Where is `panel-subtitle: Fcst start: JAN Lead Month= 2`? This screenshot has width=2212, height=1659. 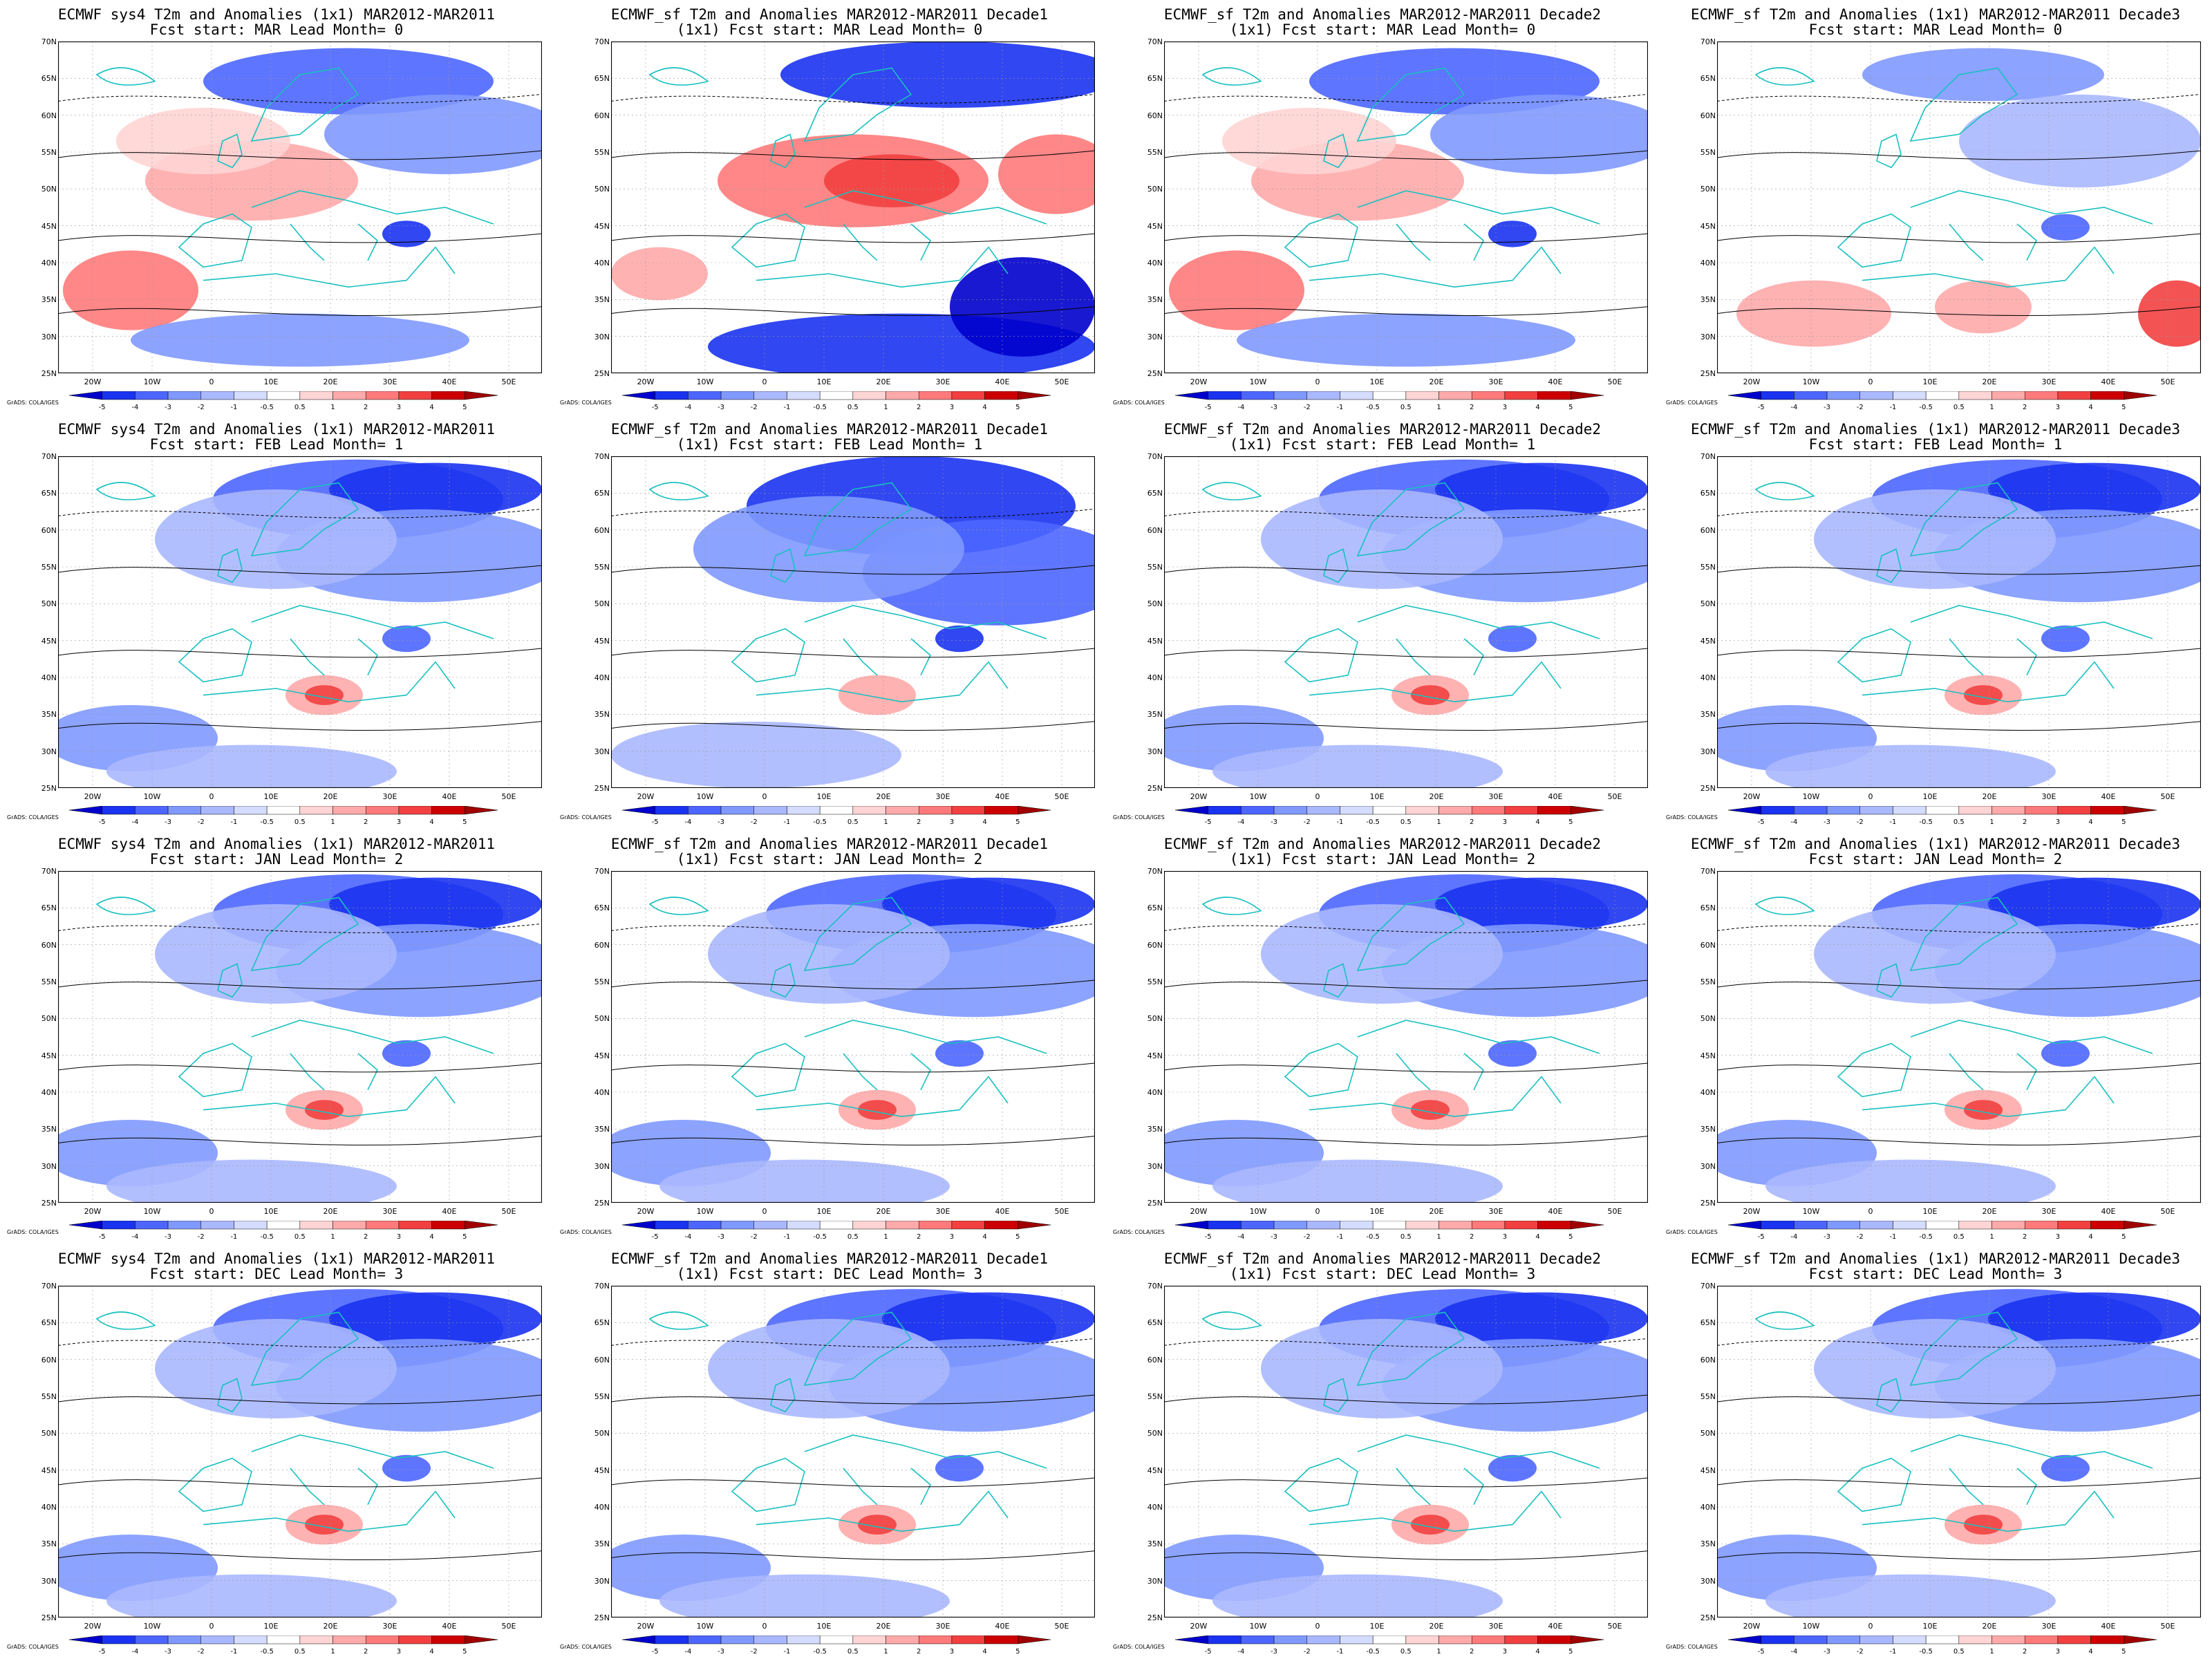 panel-subtitle: Fcst start: JAN Lead Month= 2 is located at coordinates (276, 859).